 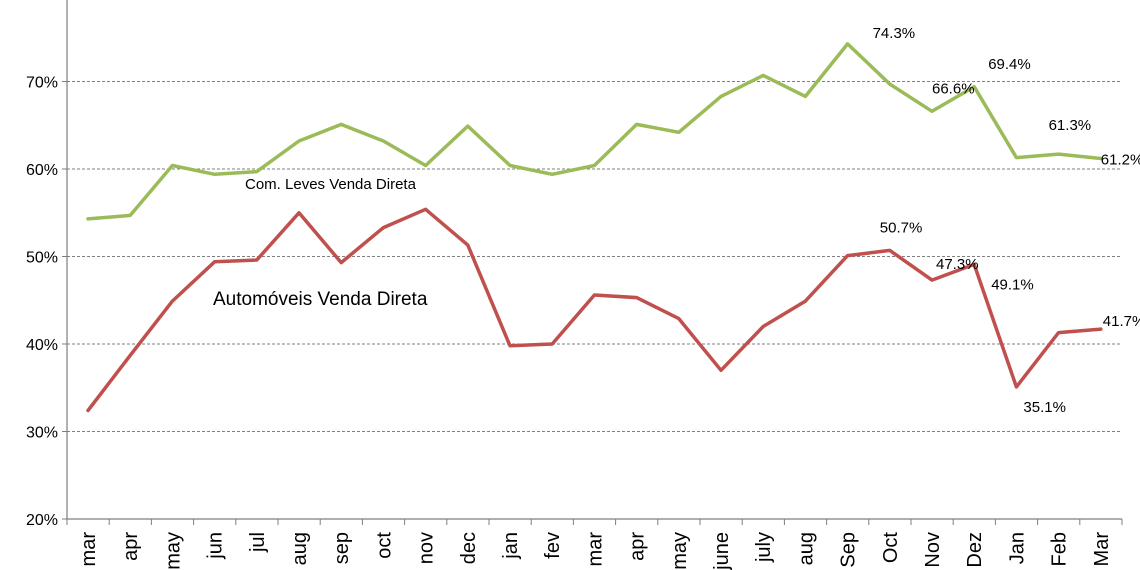 I want to click on x-tick-label: july, so click(x=764, y=547).